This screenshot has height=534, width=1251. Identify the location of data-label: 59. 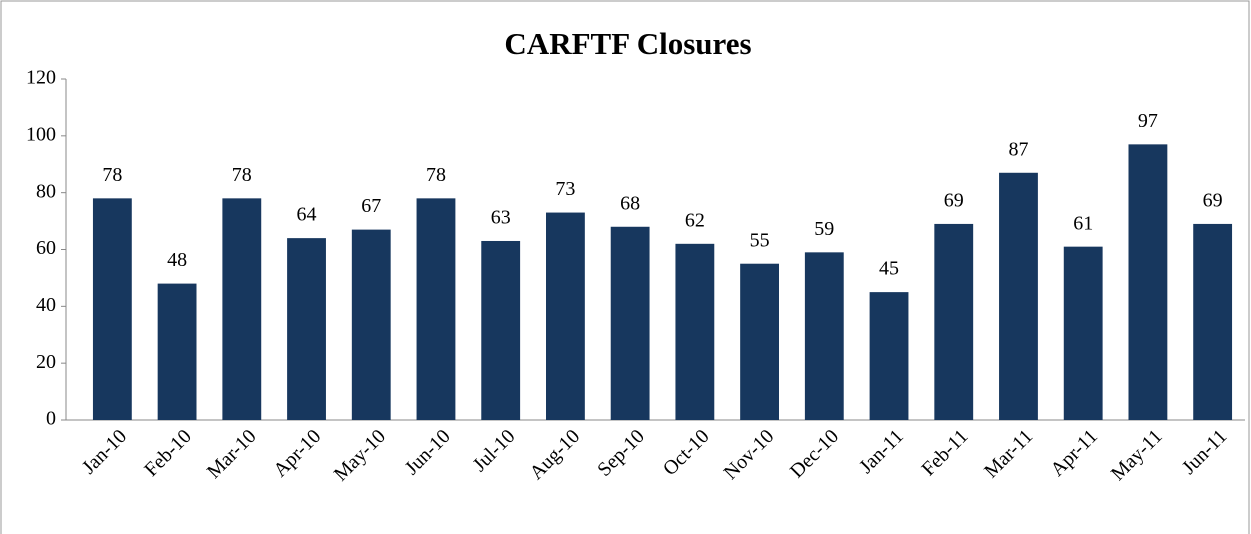
(824, 229).